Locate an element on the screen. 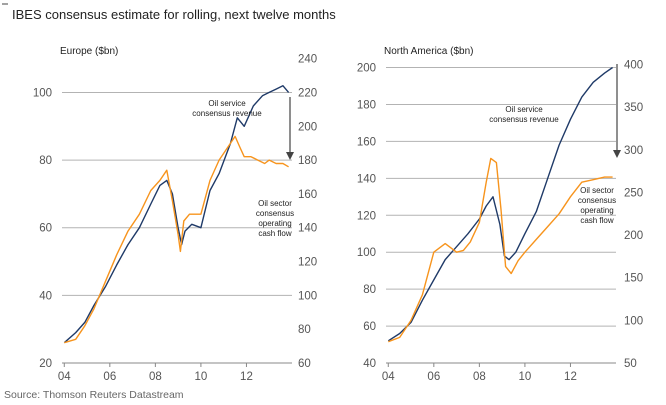 The height and width of the screenshot is (405, 666). north-america-revenue-label-line2: consensus revenue is located at coordinates (524, 119).